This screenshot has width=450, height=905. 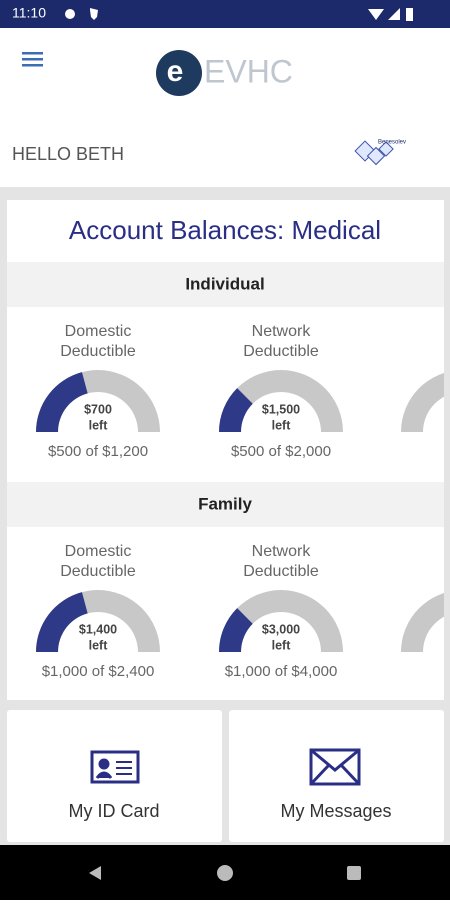 I want to click on menu-button, so click(x=32, y=59).